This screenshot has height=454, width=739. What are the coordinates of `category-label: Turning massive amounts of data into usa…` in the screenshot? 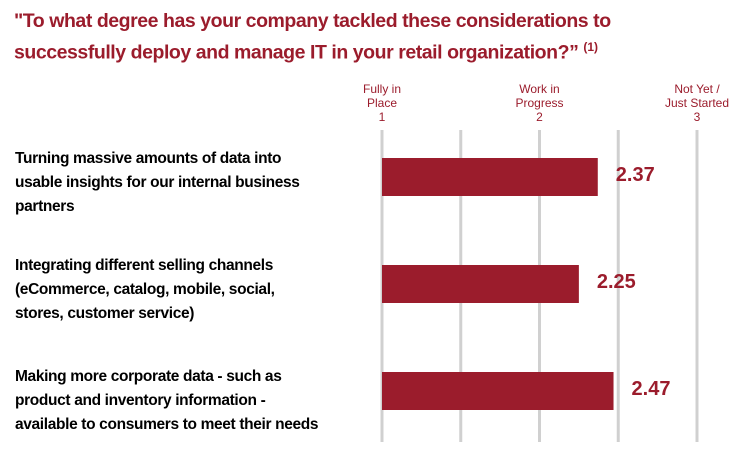 It's located at (157, 182).